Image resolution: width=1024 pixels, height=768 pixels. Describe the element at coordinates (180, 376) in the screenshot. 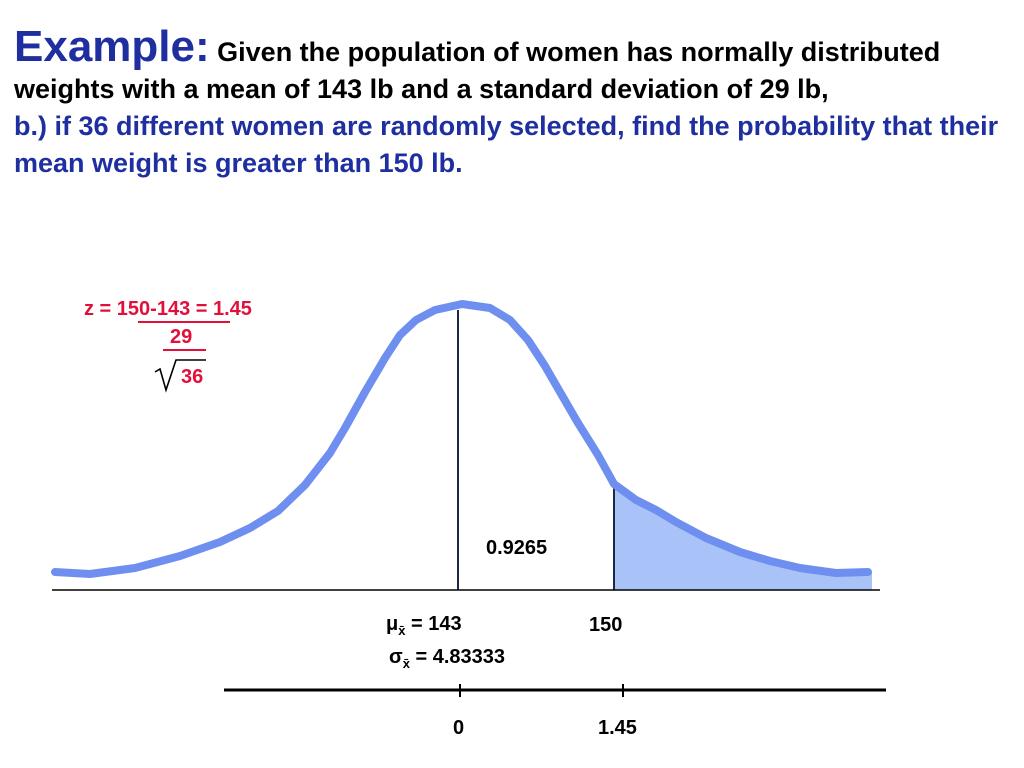

I see `sqrt-symbol` at that location.